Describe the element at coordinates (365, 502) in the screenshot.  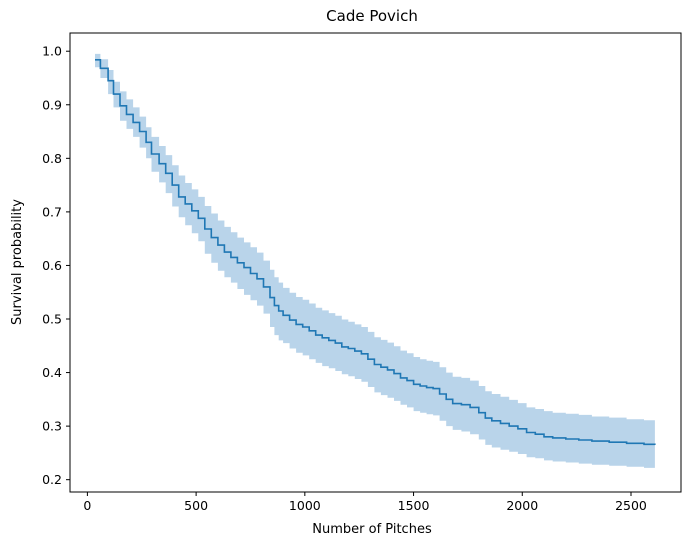
I see `x-axis: 0 500 1000 1500 2000 2500` at that location.